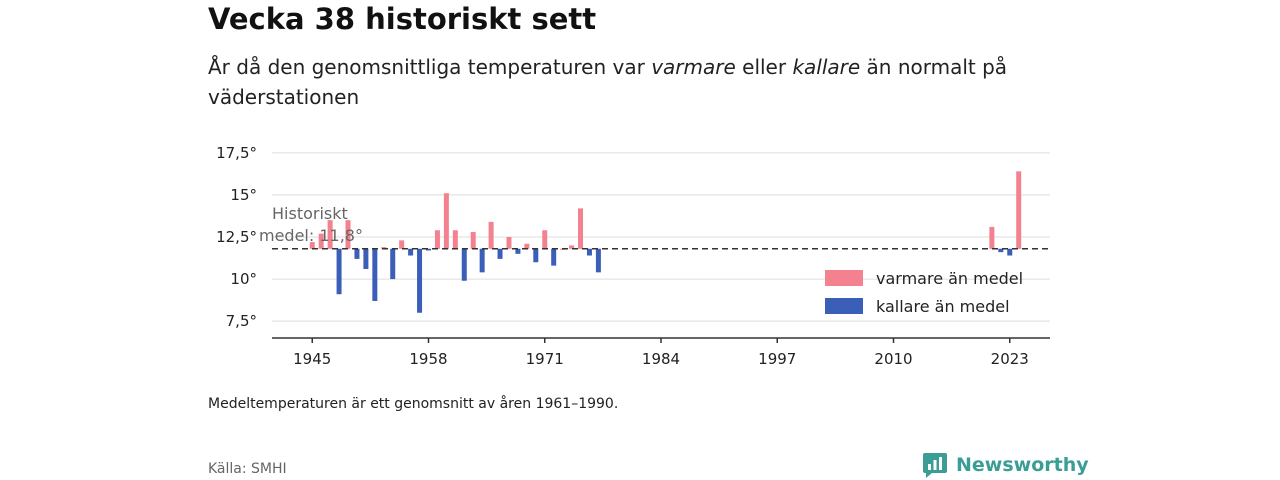  I want to click on x-tick-label: 1945, so click(312, 359).